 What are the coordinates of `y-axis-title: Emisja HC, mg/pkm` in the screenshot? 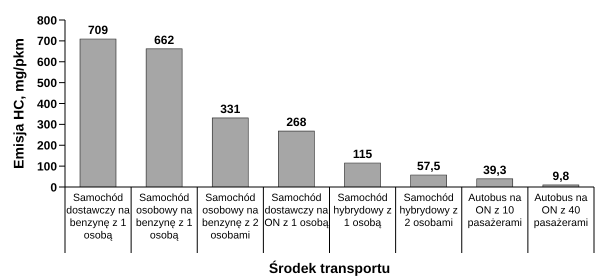 It's located at (18, 103).